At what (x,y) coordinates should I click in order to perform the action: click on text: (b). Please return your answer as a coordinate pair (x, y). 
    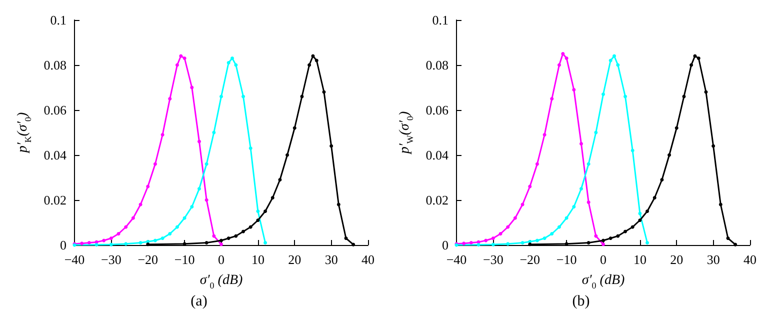
    Looking at the image, I should click on (581, 302).